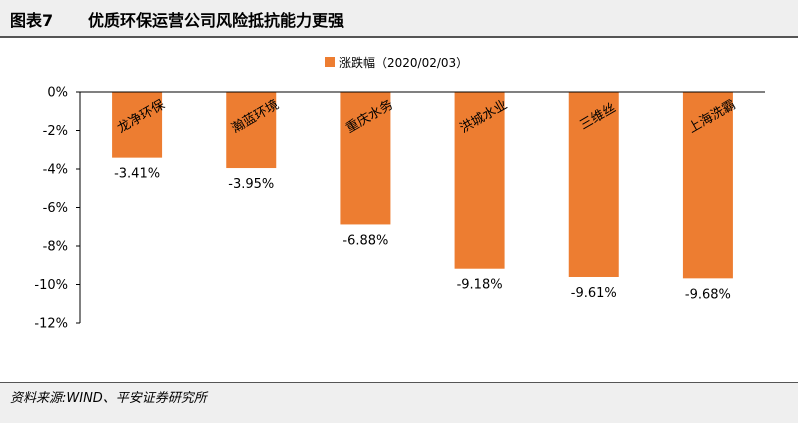 The height and width of the screenshot is (423, 798). Describe the element at coordinates (51, 285) in the screenshot. I see `y-tick-label: -10%` at that location.